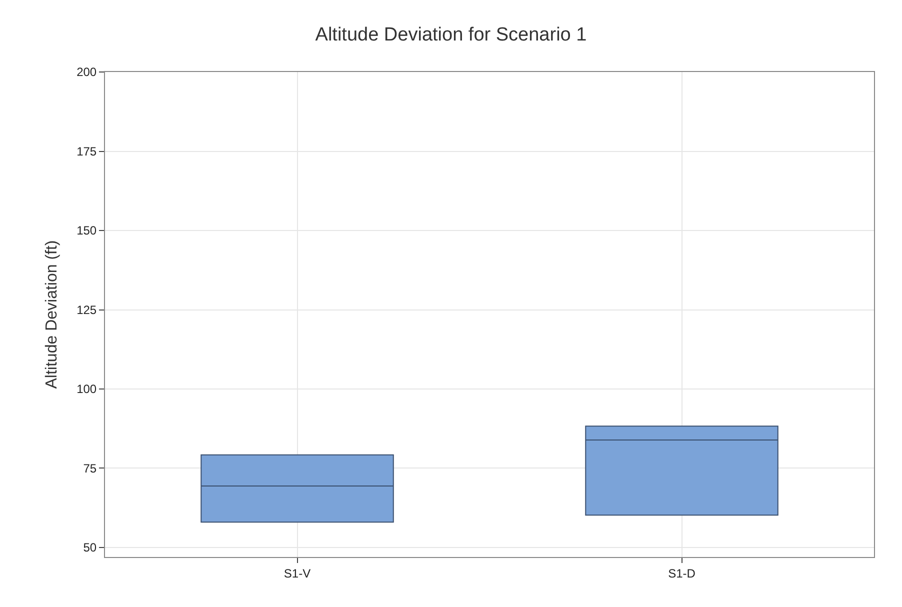 The height and width of the screenshot is (607, 902). What do you see at coordinates (682, 573) in the screenshot?
I see `x-tick-label: S1-D` at bounding box center [682, 573].